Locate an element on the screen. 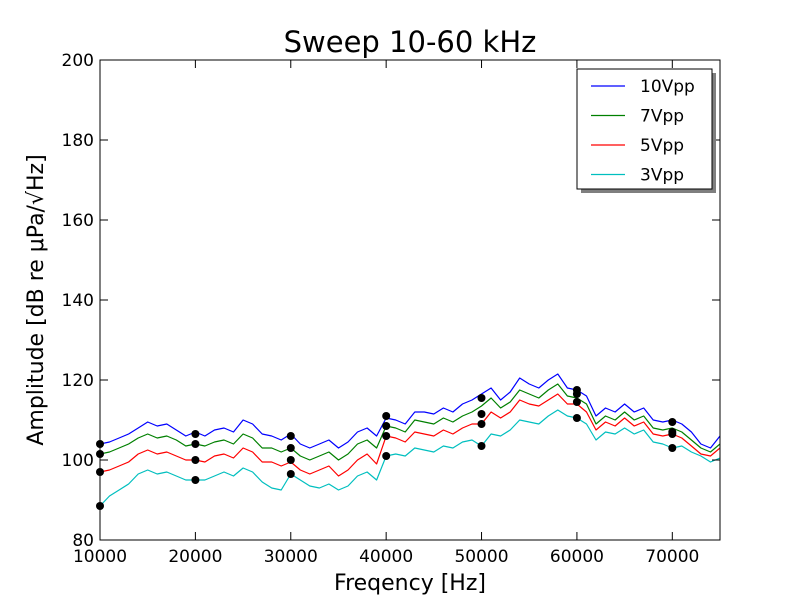  y-tick-label: 160 is located at coordinates (78, 221).